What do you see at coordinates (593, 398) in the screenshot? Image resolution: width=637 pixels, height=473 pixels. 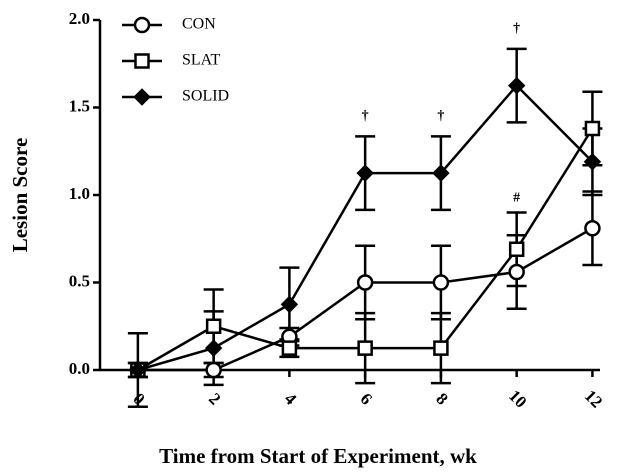 I see `x-tick-label: 12` at bounding box center [593, 398].